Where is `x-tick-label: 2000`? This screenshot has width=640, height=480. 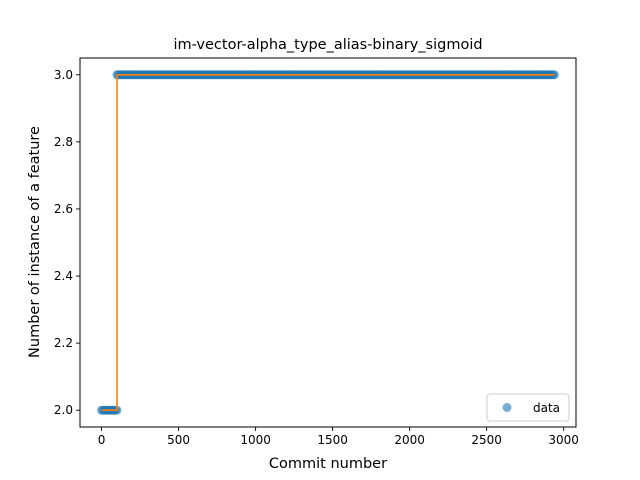 x-tick-label: 2000 is located at coordinates (409, 440).